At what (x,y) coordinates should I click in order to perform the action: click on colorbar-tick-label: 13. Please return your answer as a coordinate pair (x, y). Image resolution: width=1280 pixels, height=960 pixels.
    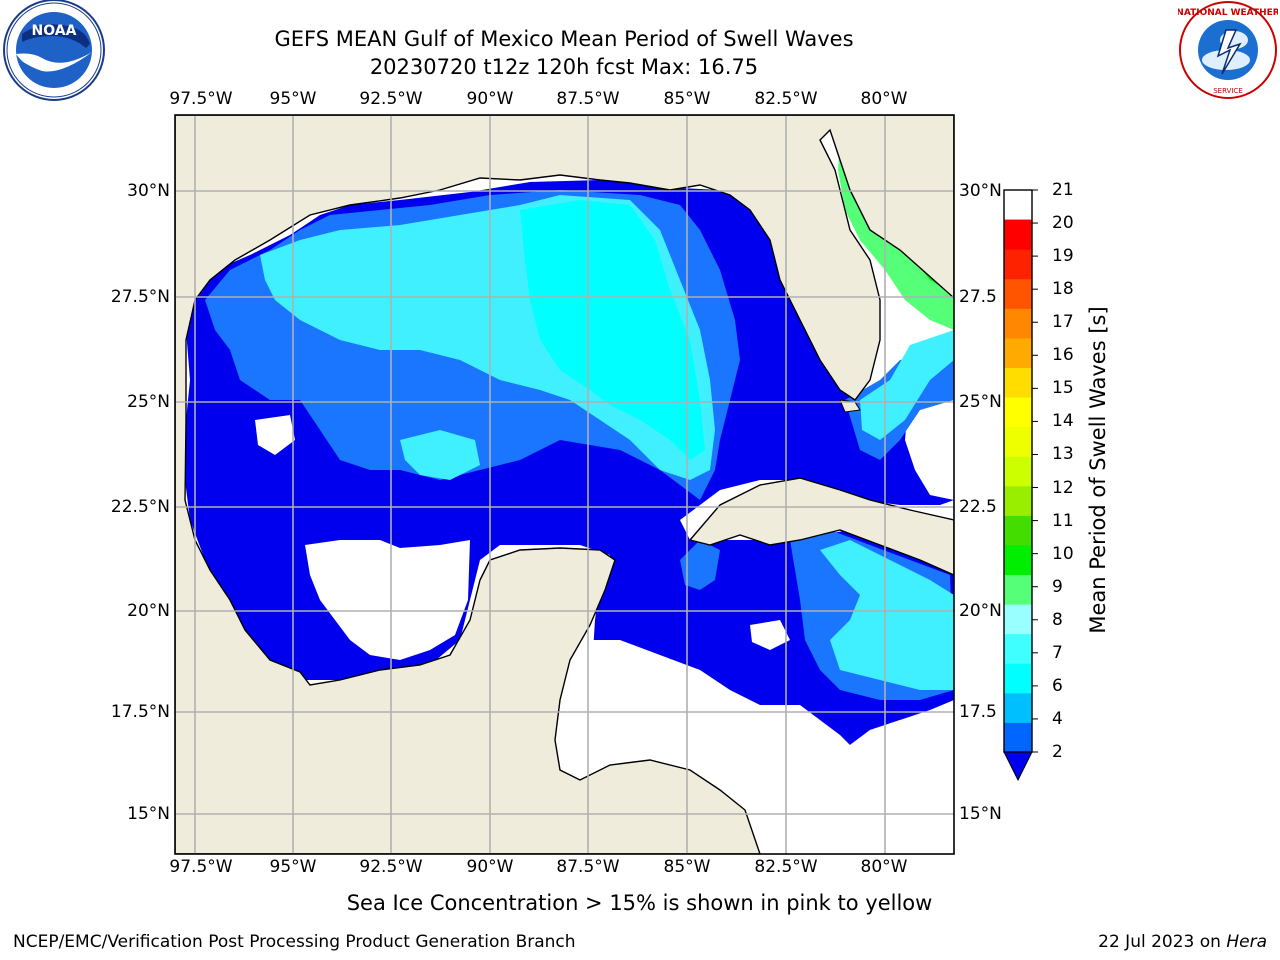
    Looking at the image, I should click on (1063, 454).